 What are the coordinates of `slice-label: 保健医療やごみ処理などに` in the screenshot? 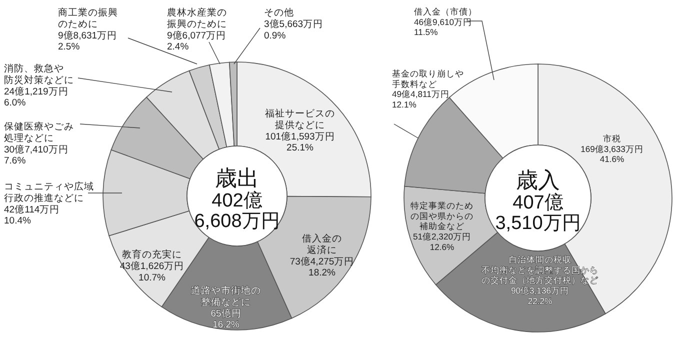 It's located at (39, 132).